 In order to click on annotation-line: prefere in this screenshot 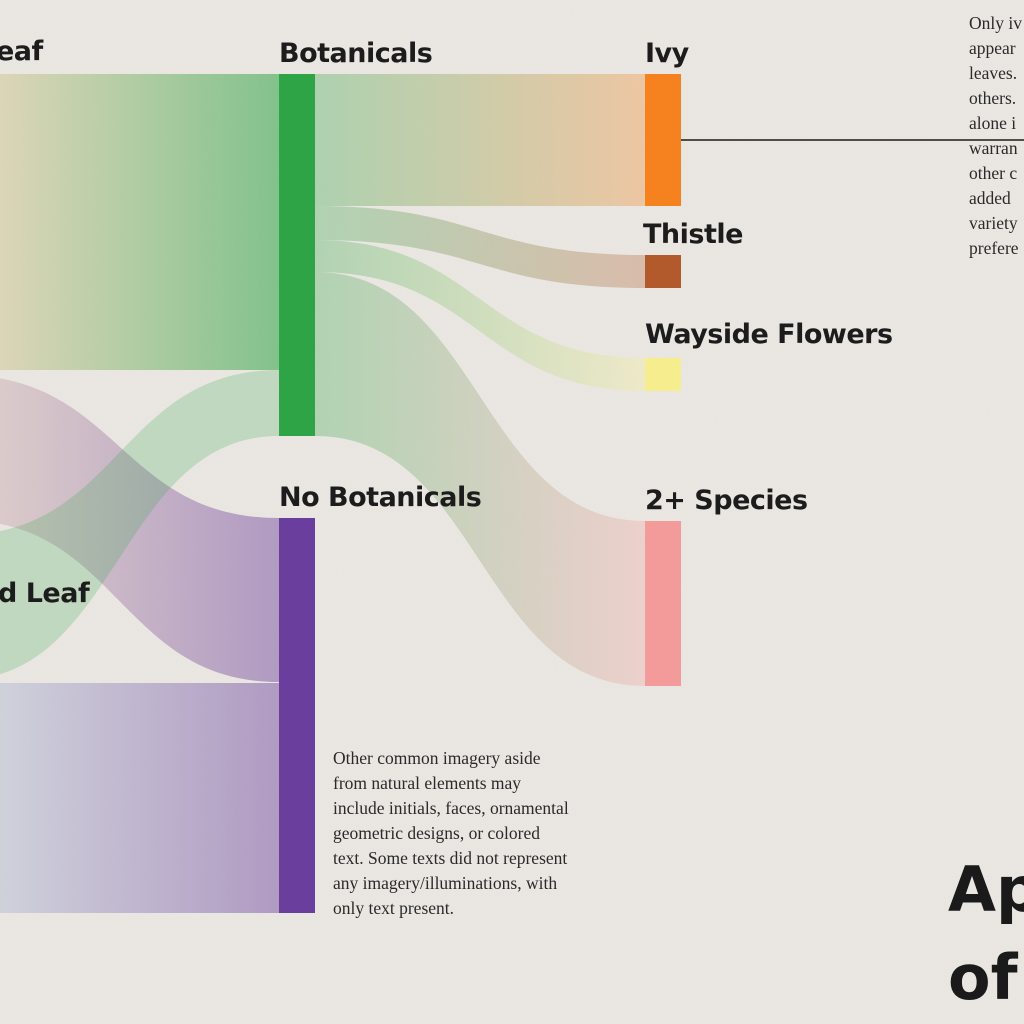, I will do `click(994, 248)`.